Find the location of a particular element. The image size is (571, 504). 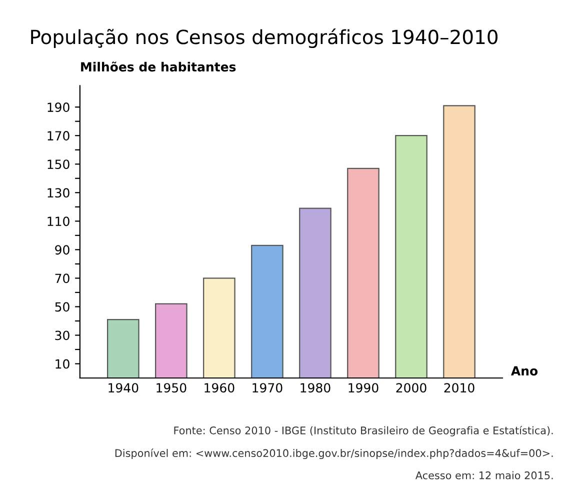

x-tick-label: 1980 is located at coordinates (315, 388).